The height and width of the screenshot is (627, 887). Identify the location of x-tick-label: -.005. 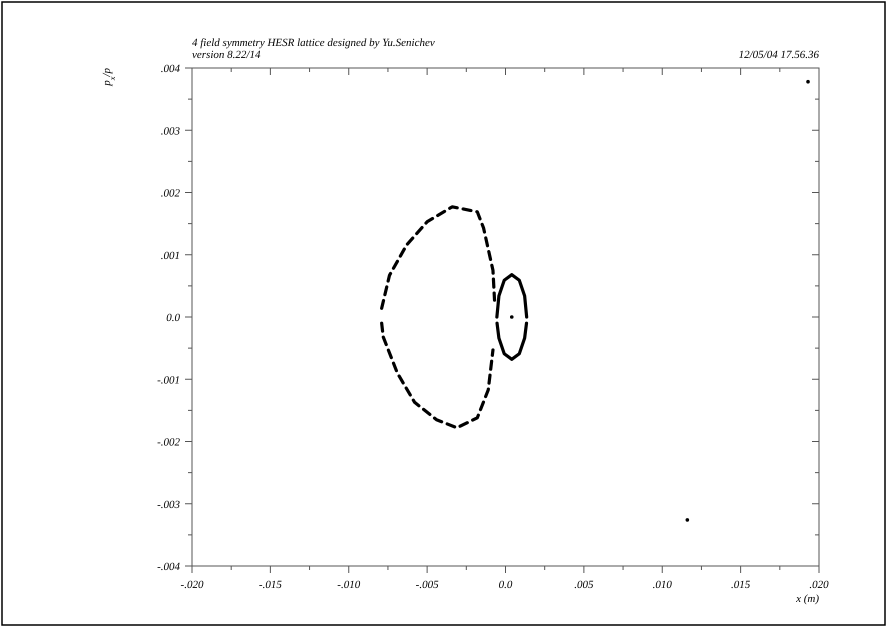
(428, 585).